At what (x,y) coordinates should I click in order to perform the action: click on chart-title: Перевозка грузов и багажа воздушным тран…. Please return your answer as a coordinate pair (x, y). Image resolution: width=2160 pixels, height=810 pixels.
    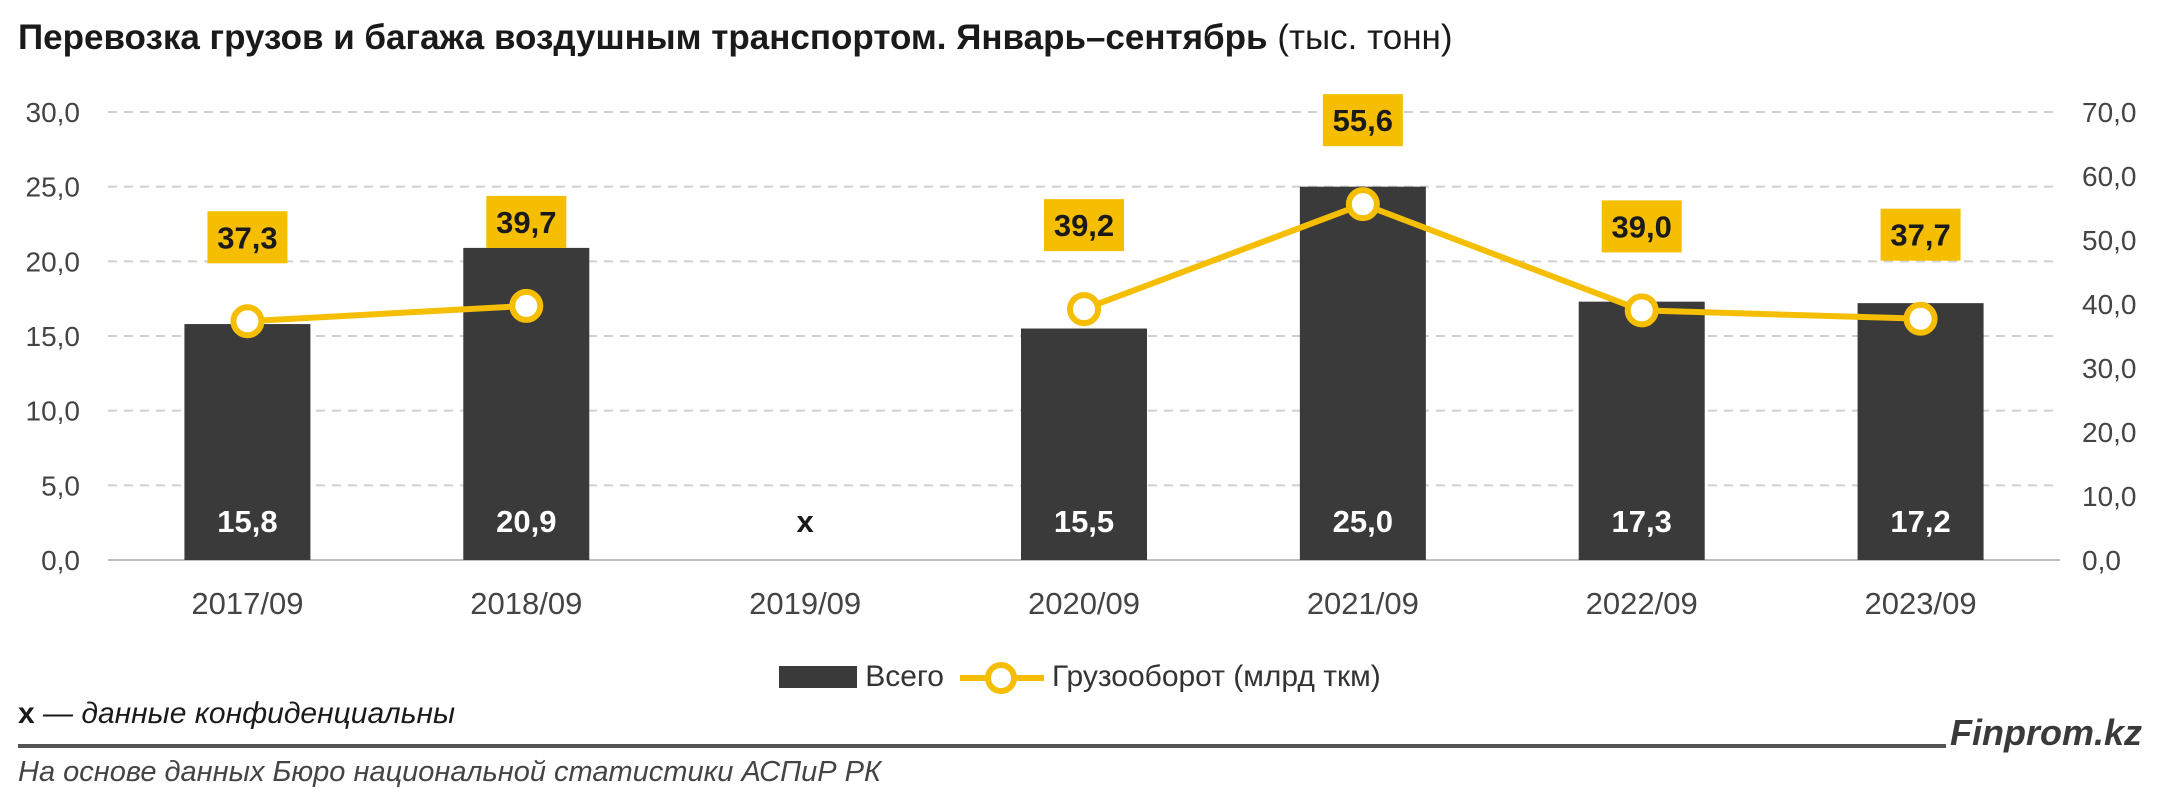
    Looking at the image, I should click on (735, 38).